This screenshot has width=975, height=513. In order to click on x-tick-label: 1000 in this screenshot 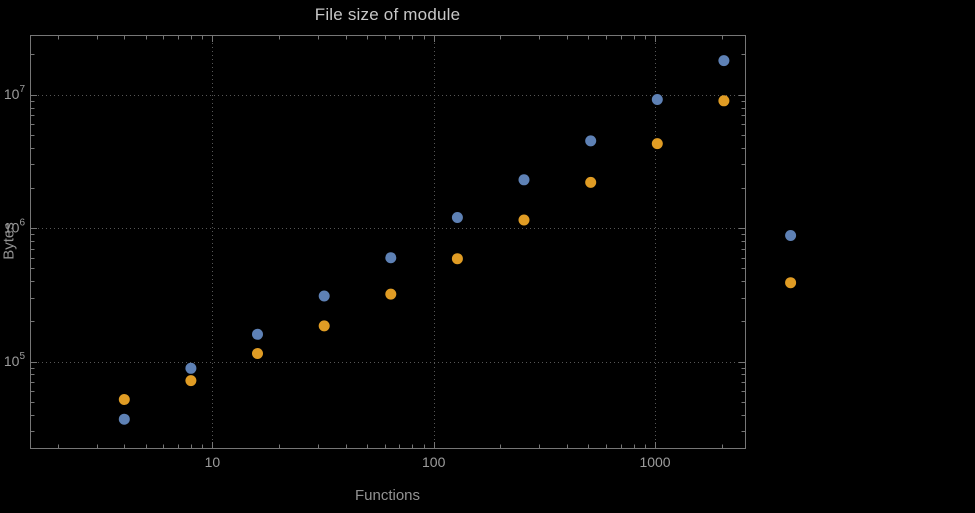, I will do `click(654, 462)`.